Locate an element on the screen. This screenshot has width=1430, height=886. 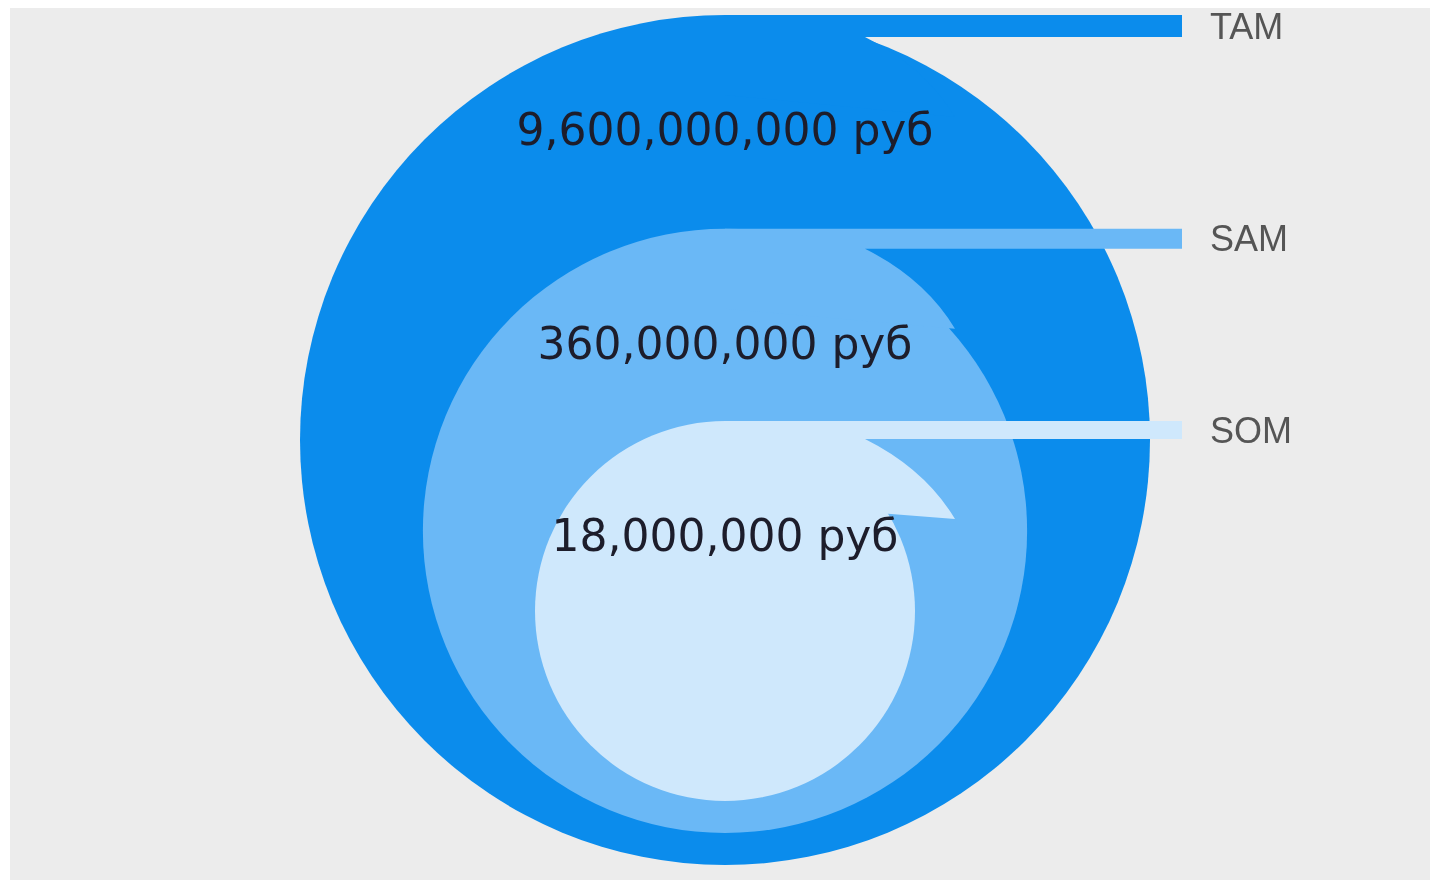
category-label: SOM is located at coordinates (1251, 430).